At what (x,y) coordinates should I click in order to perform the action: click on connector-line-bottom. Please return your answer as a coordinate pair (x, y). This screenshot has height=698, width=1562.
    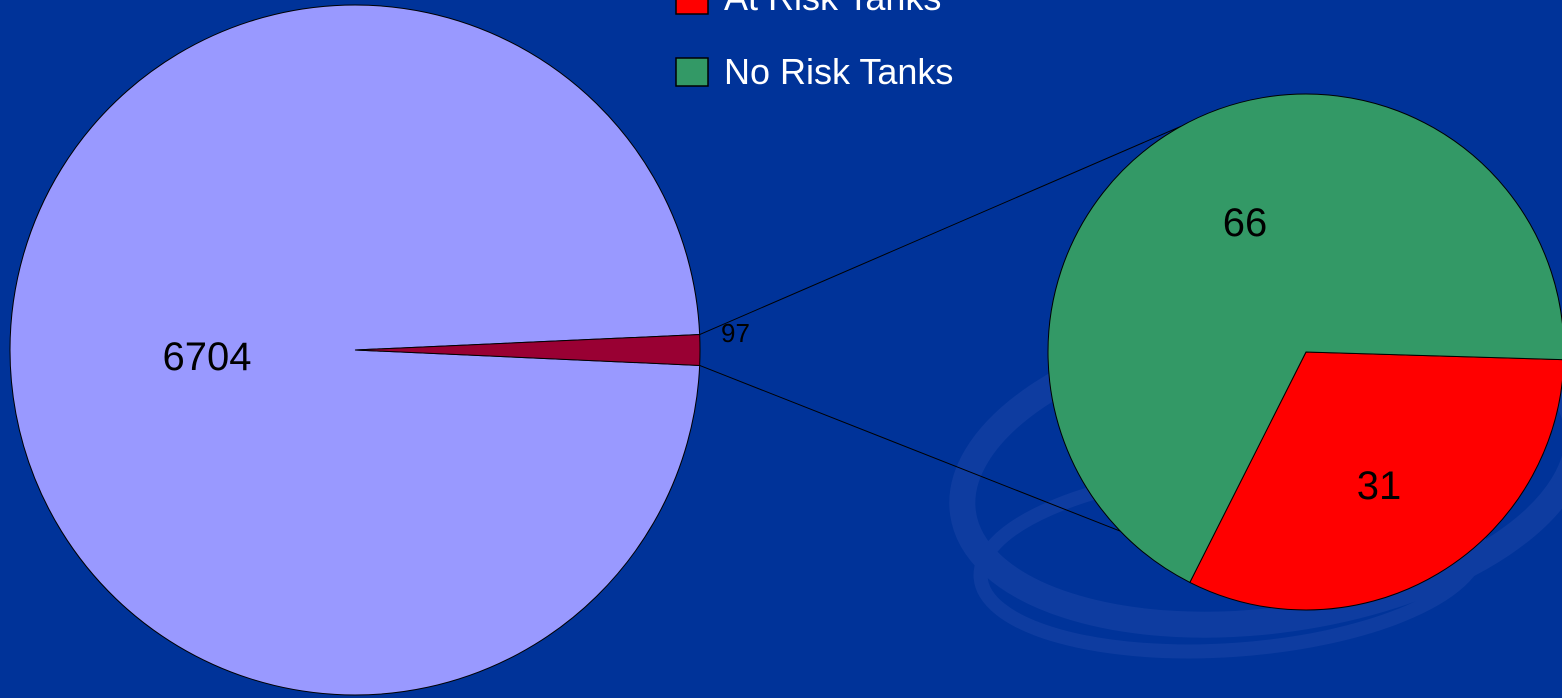
    Looking at the image, I should click on (910, 448).